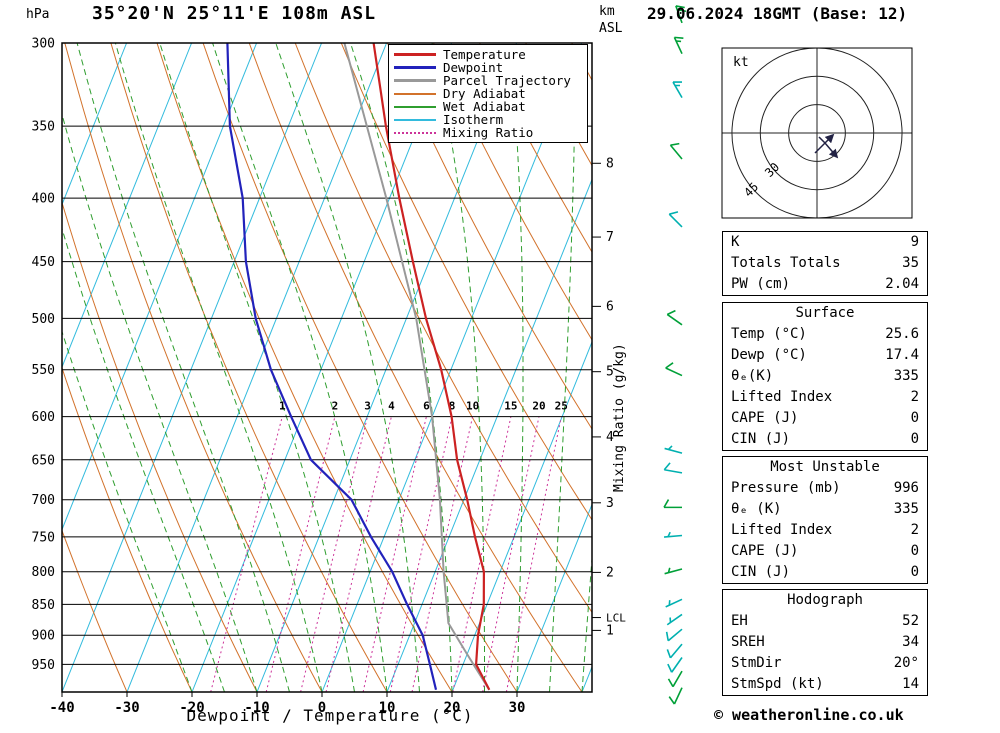  Describe the element at coordinates (43, 199) in the screenshot. I see `pressure-tick-label: 400` at that location.